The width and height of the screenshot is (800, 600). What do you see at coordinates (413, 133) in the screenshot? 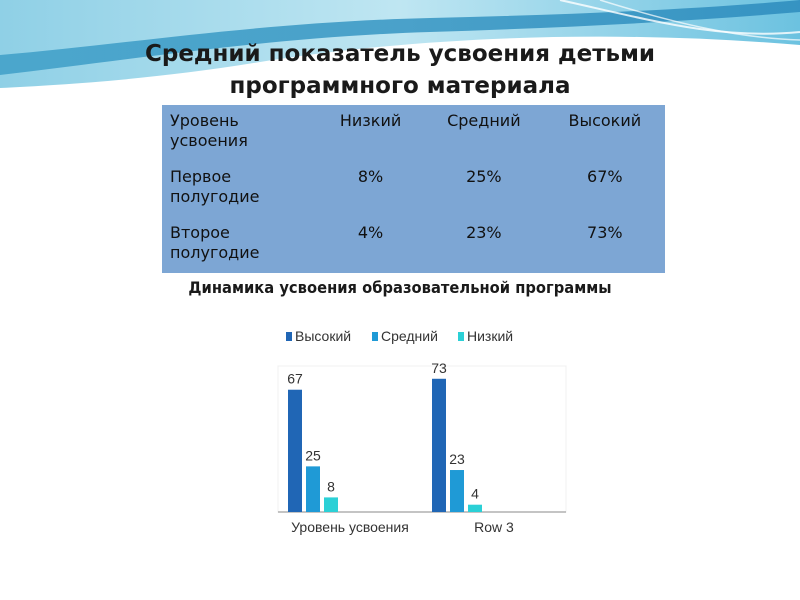
I see `table-header-row: Уровень усвоения Низкий Средний Высокий` at bounding box center [413, 133].